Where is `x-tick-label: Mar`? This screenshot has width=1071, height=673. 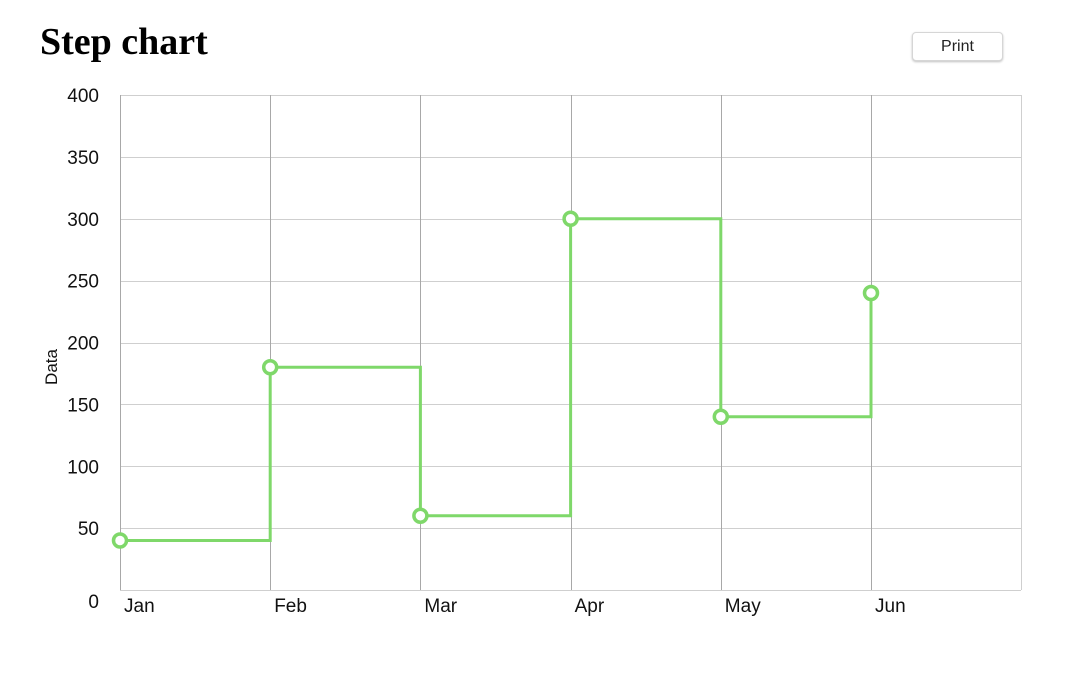
x-tick-label: Mar is located at coordinates (440, 606).